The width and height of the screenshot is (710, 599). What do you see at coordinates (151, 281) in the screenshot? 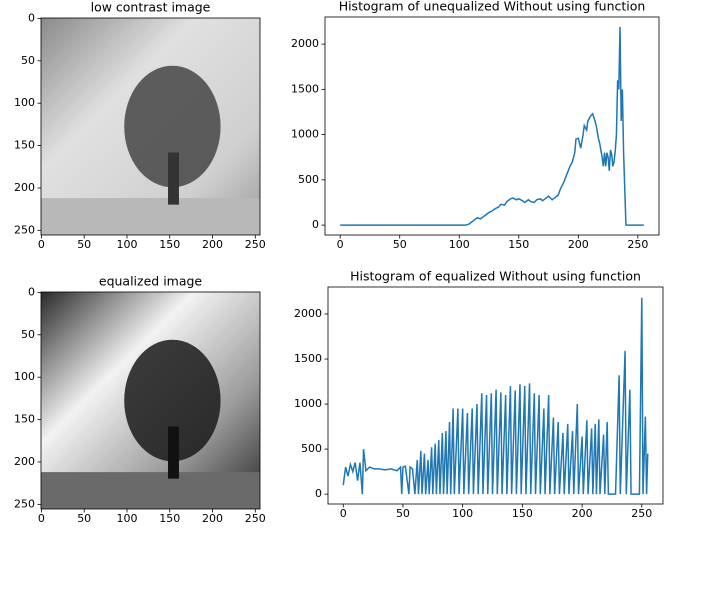
I see `chart-title: equalized image` at bounding box center [151, 281].